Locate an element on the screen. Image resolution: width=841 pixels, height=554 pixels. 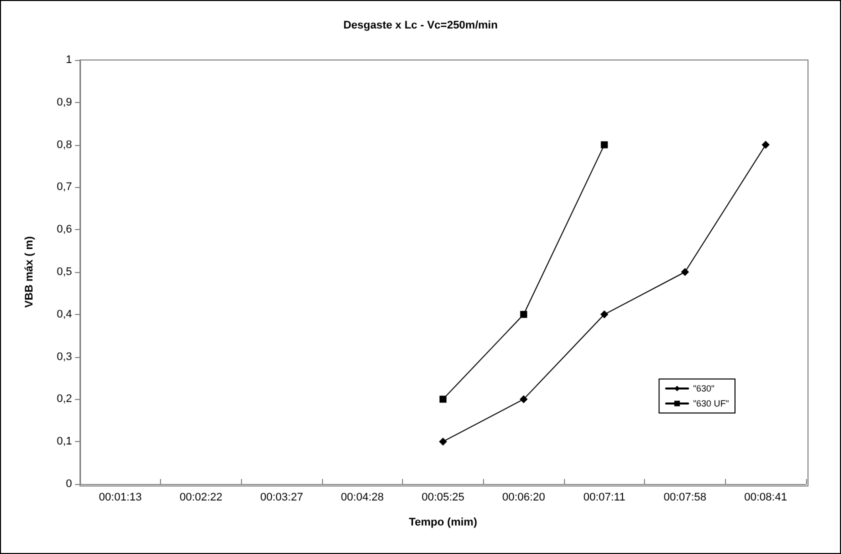
chart-title: Desgaste x Lc - Vc=250m/min is located at coordinates (420, 26).